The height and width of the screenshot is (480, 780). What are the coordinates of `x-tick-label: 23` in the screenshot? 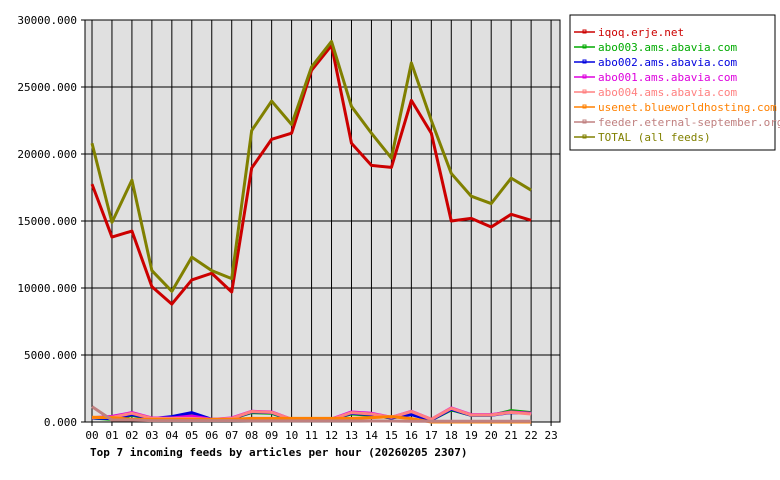 It's located at (550, 435).